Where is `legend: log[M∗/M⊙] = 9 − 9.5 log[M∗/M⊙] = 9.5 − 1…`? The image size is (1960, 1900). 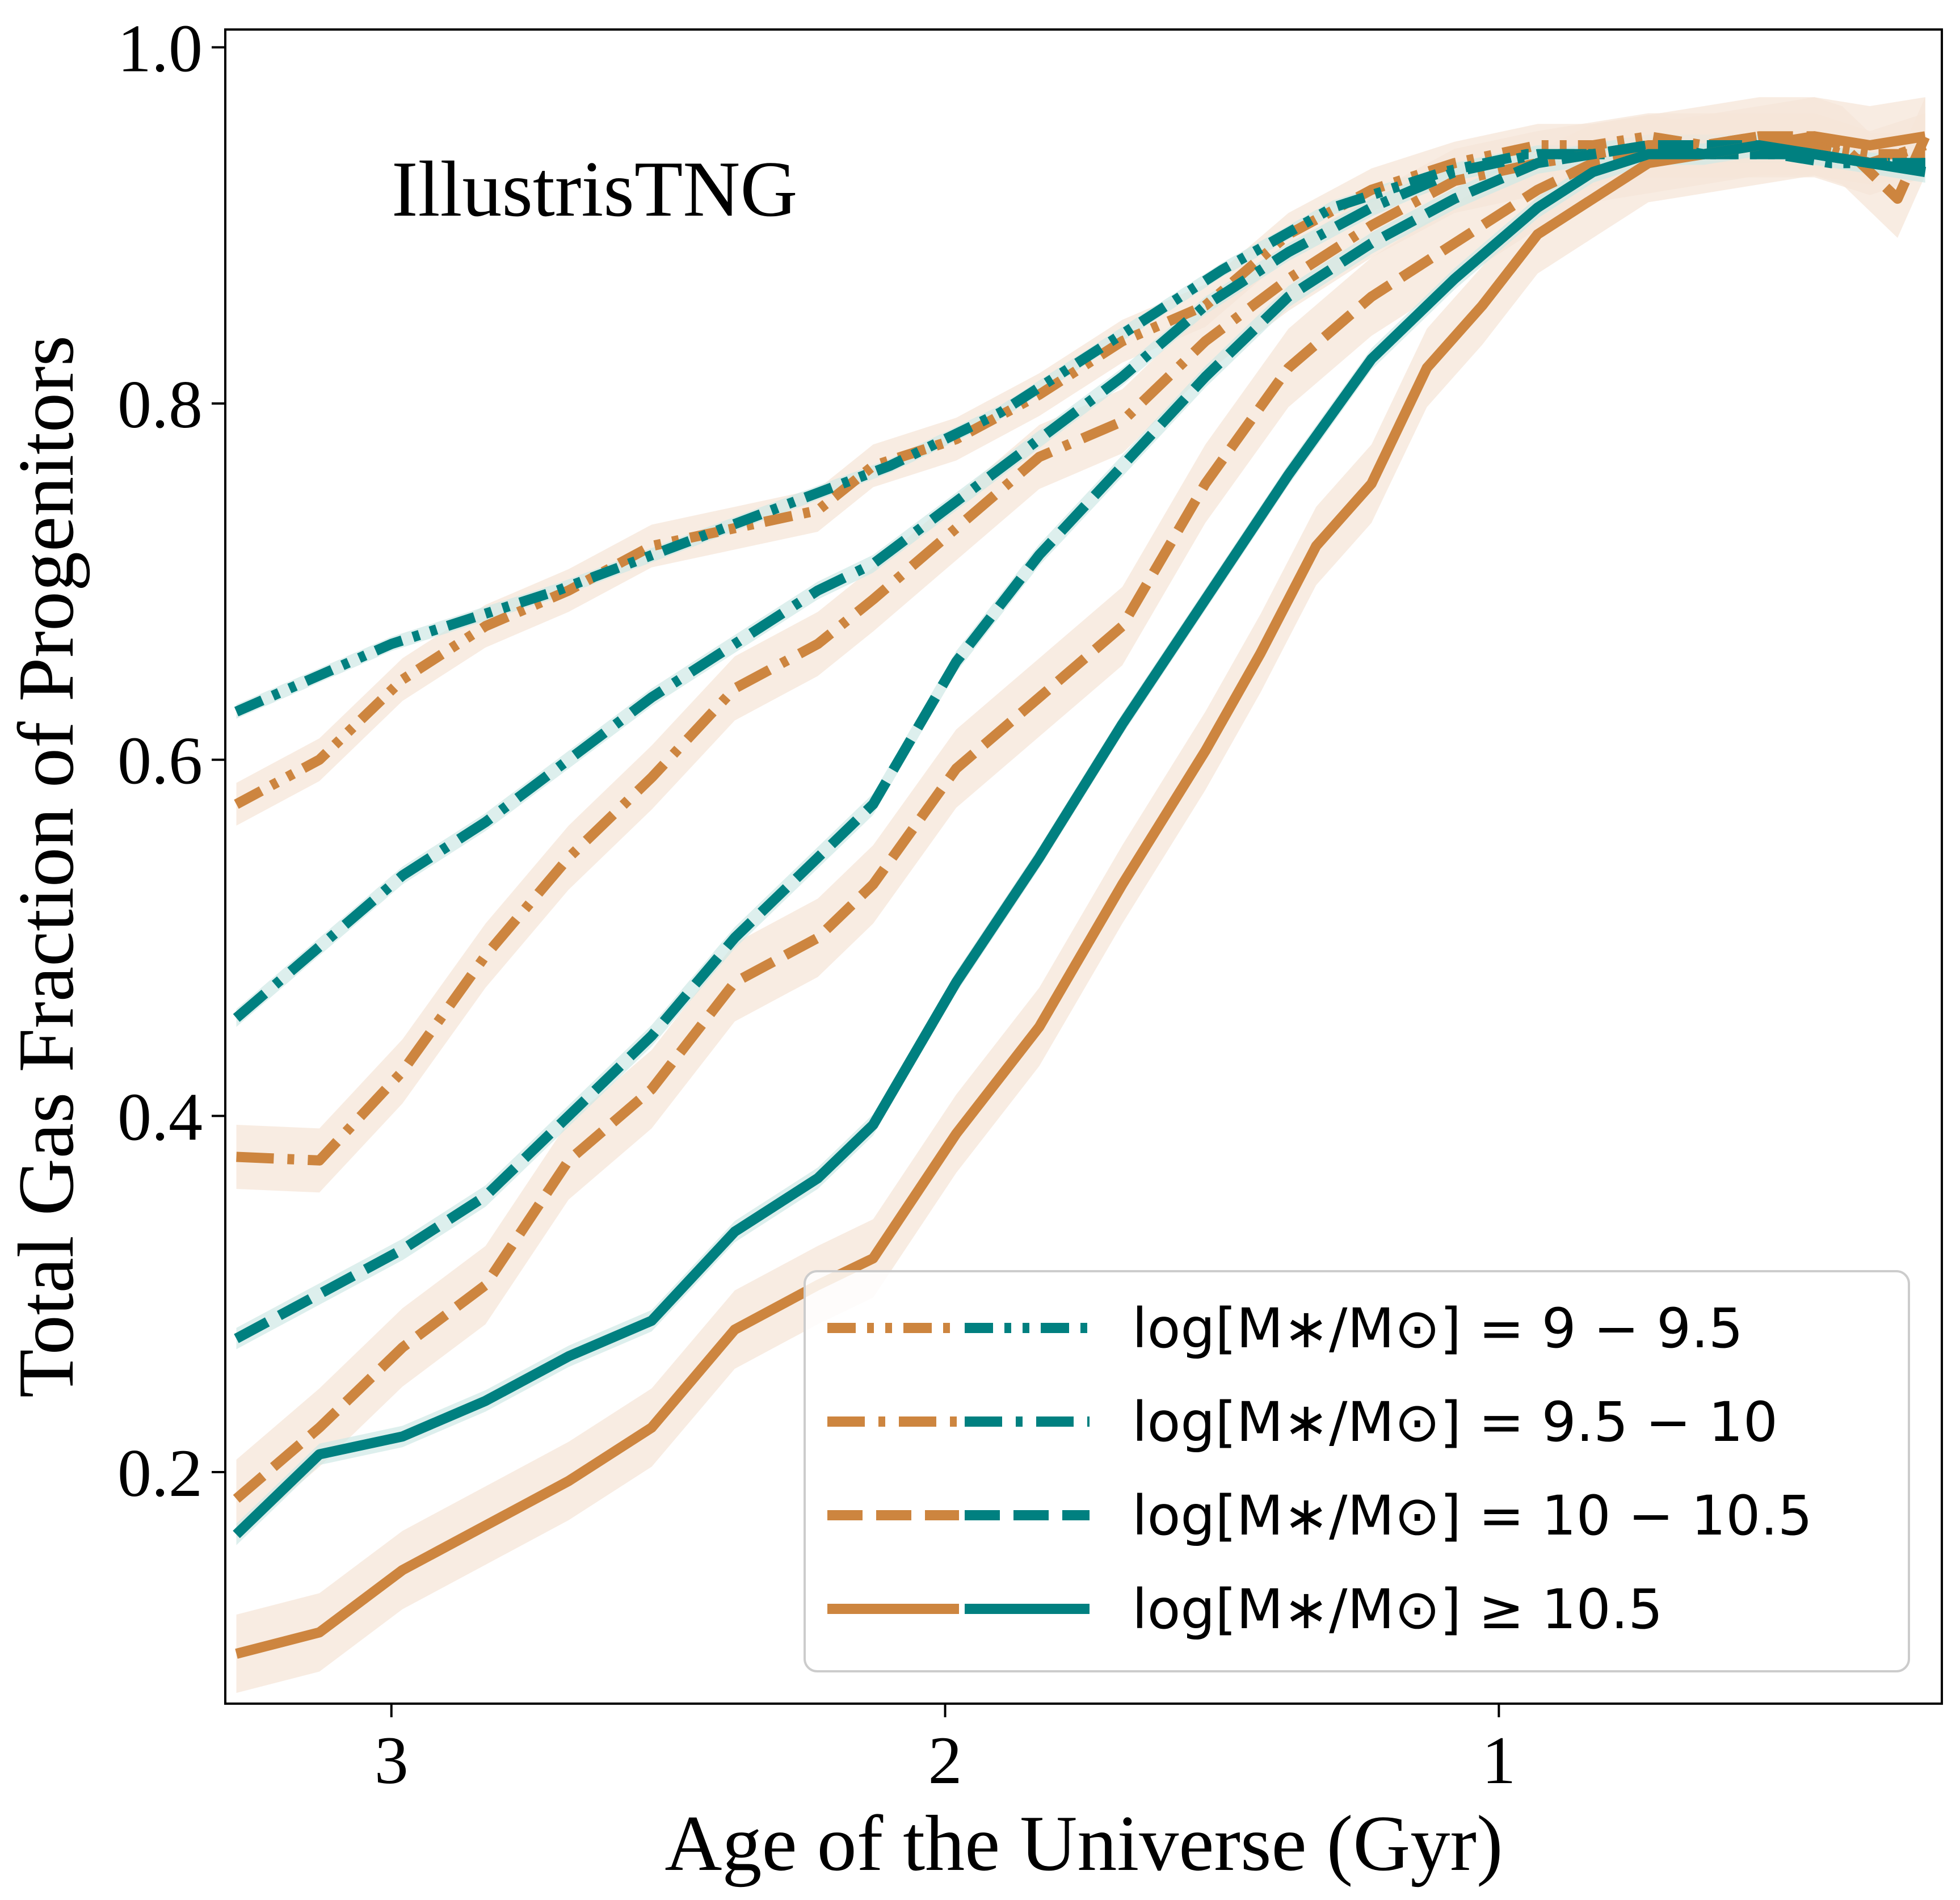
legend: log[M∗/M⊙] = 9 − 9.5 log[M∗/M⊙] = 9.5 − 1… is located at coordinates (1357, 1471).